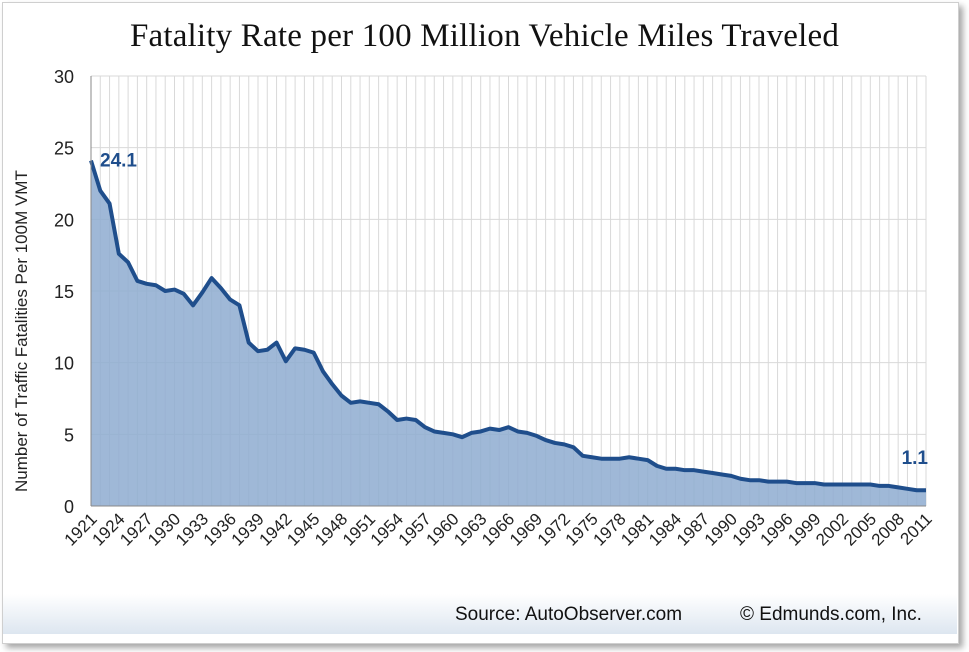  What do you see at coordinates (569, 614) in the screenshot?
I see `source-text: Source: AutoObserver.com` at bounding box center [569, 614].